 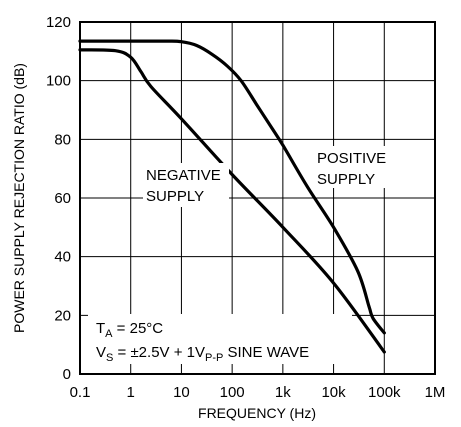 What do you see at coordinates (283, 392) in the screenshot?
I see `x-tick-label: 1k` at bounding box center [283, 392].